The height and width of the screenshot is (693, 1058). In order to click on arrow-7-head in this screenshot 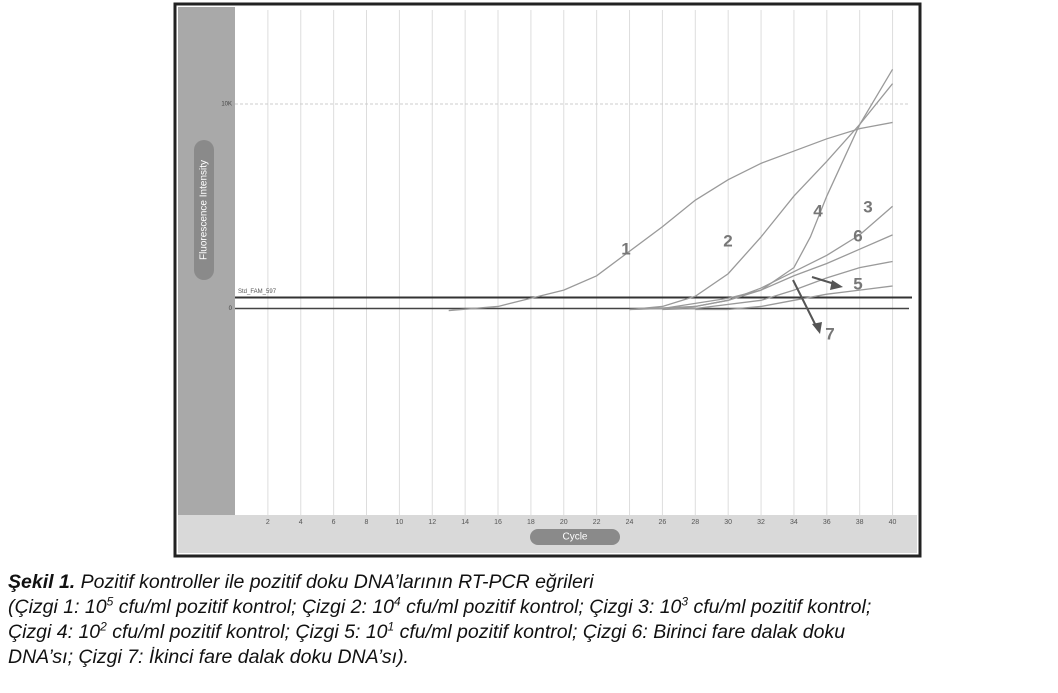, I will do `click(817, 328)`.